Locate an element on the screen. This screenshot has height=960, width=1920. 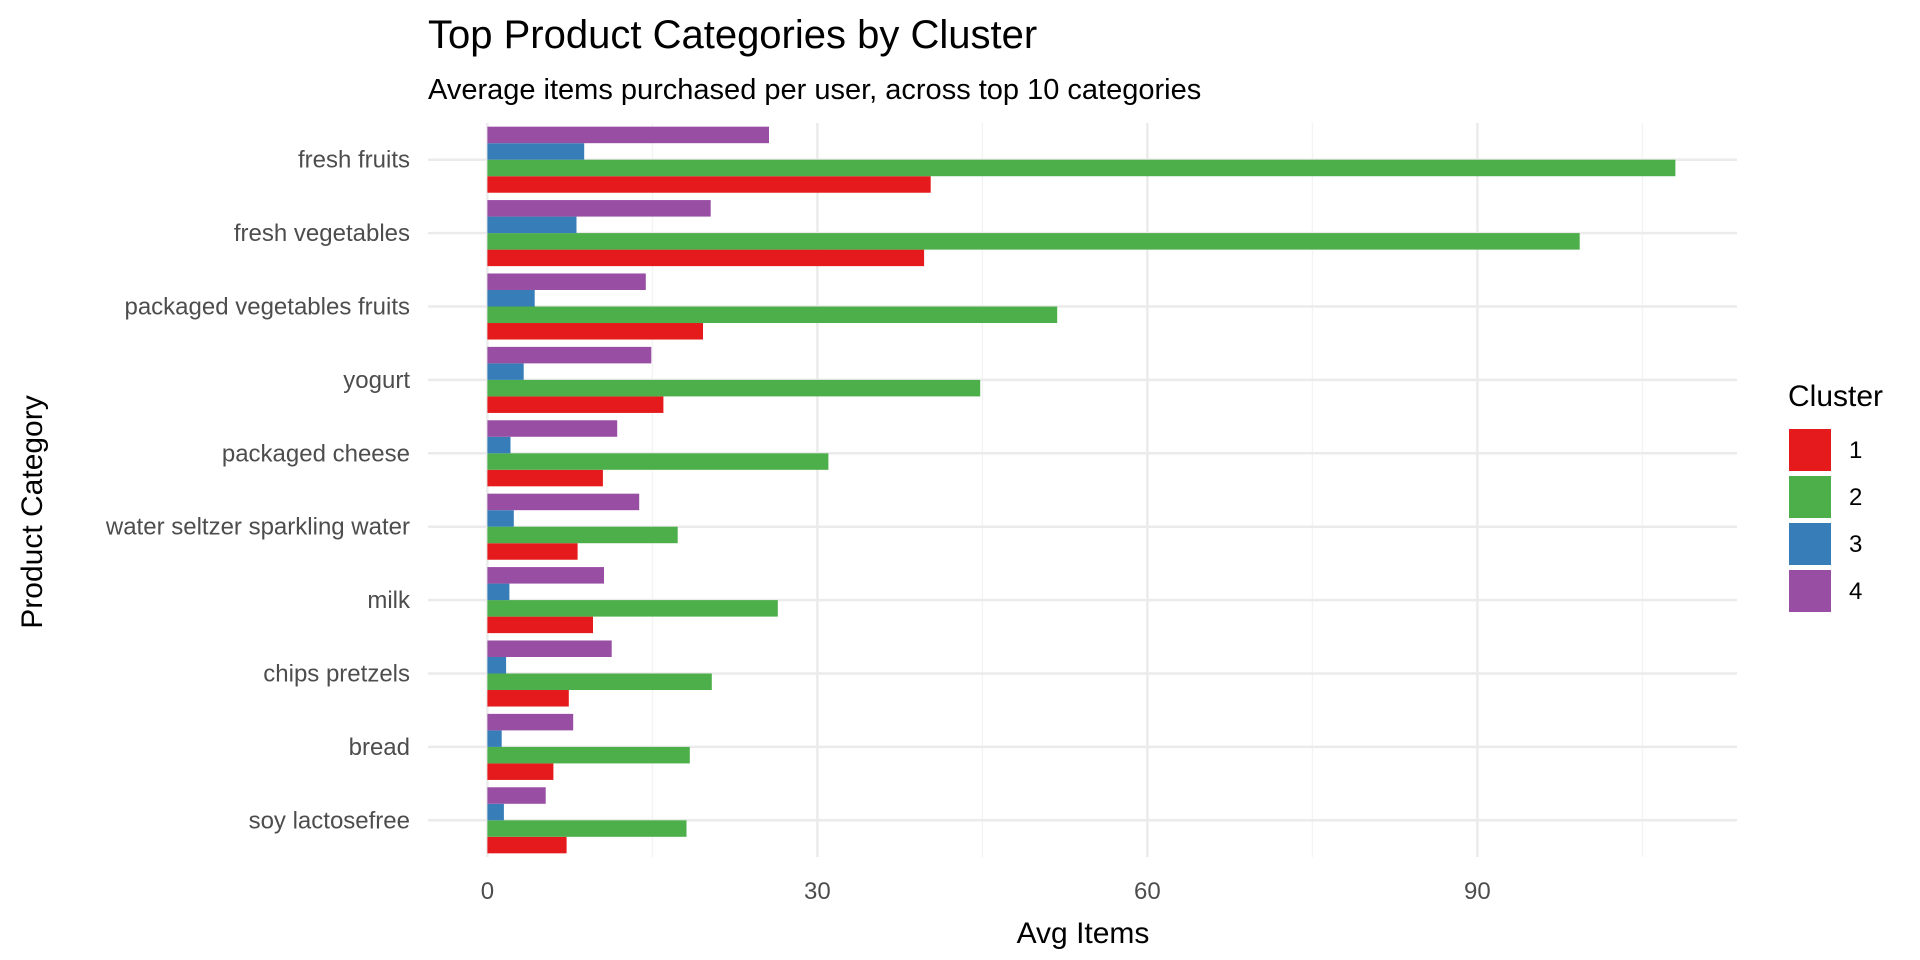
y-axis-title: Product Category is located at coordinates (32, 511).